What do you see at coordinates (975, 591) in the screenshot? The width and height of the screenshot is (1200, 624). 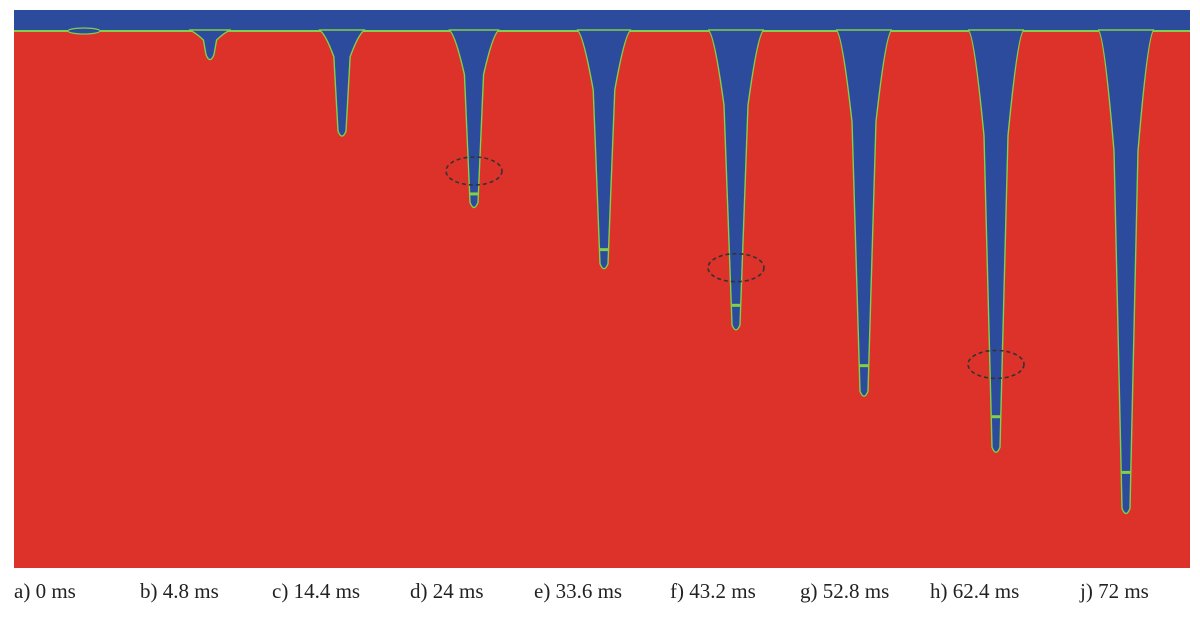 I see `frame-label-h: h) 62.4 ms` at bounding box center [975, 591].